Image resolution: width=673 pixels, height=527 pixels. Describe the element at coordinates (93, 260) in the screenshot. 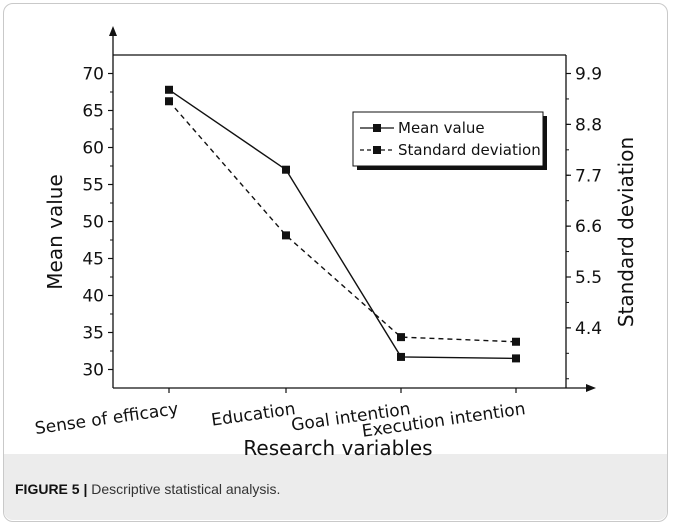

I see `left-tick-label: 45` at that location.